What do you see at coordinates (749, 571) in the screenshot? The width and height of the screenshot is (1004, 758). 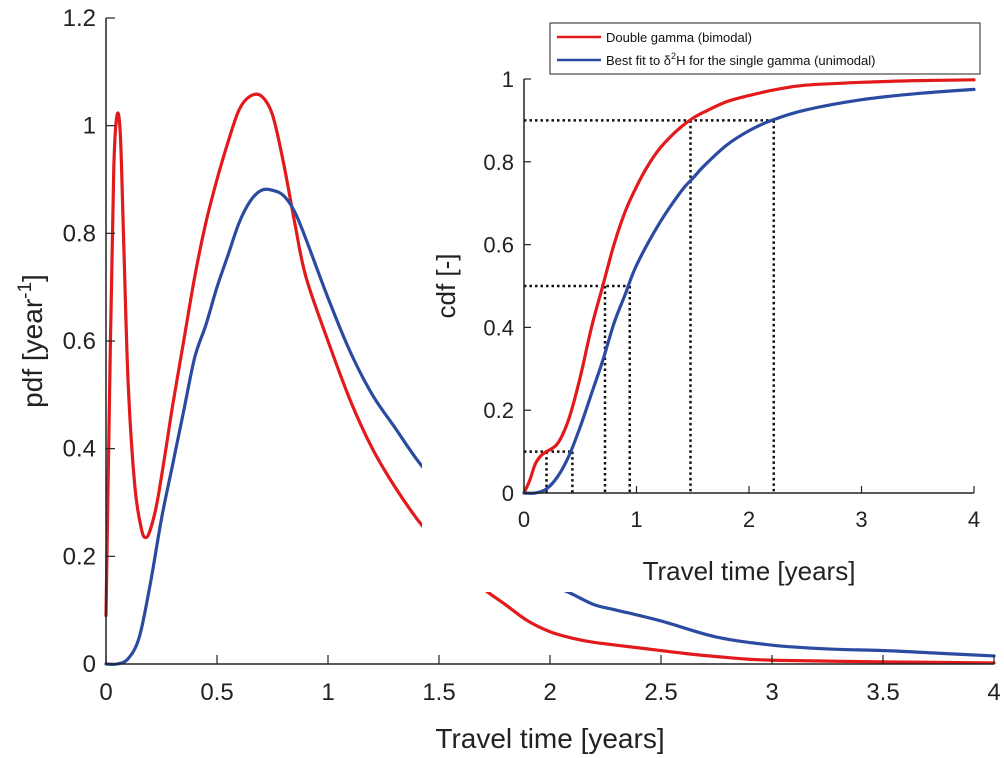 I see `inset-x-axis-title: Travel time [years]` at bounding box center [749, 571].